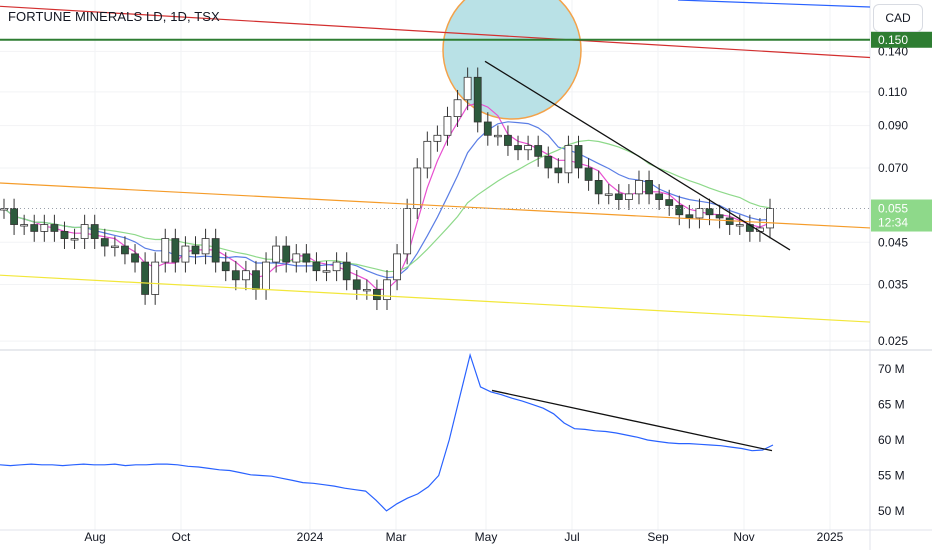  Describe the element at coordinates (892, 92) in the screenshot. I see `price-tick-label: 0.110` at that location.